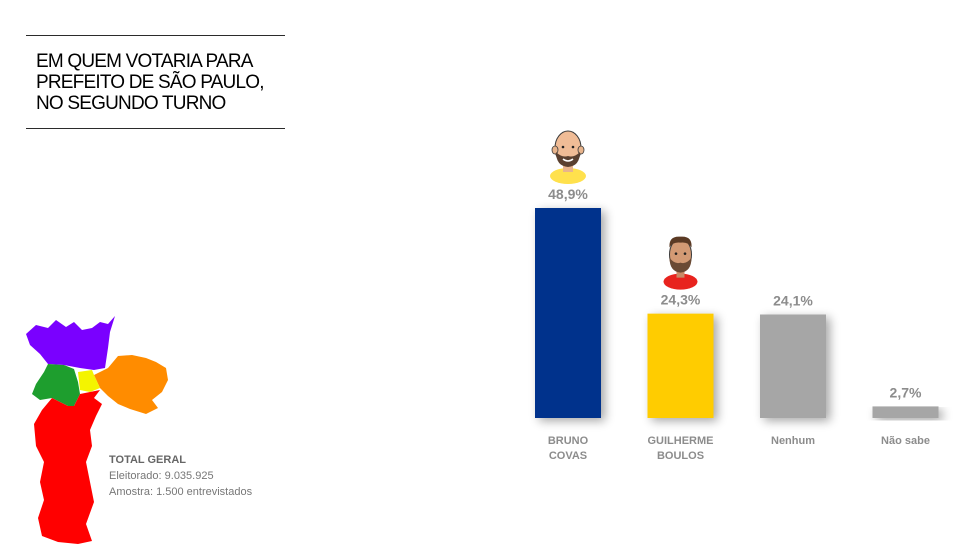 The height and width of the screenshot is (555, 980). What do you see at coordinates (793, 301) in the screenshot?
I see `data-label-2: 24,1%` at bounding box center [793, 301].